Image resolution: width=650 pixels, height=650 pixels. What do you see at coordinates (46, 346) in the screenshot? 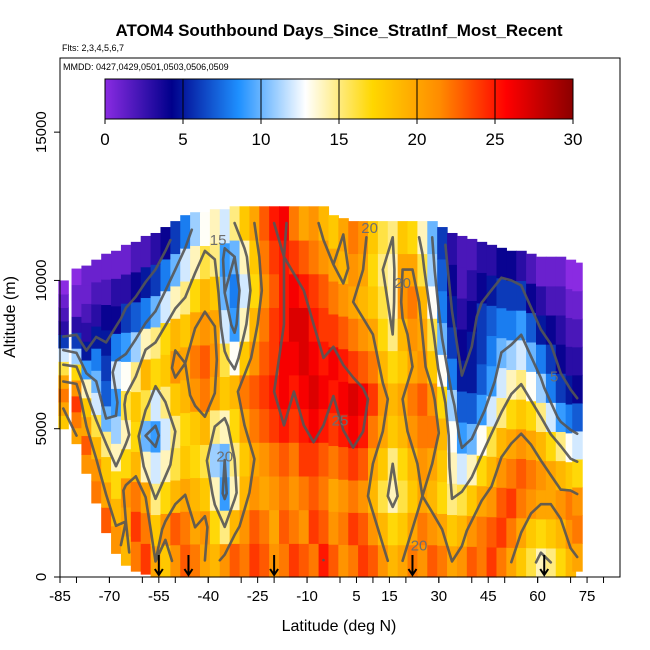
I see `y-axis: 0 5000 10000 15000` at bounding box center [46, 346].